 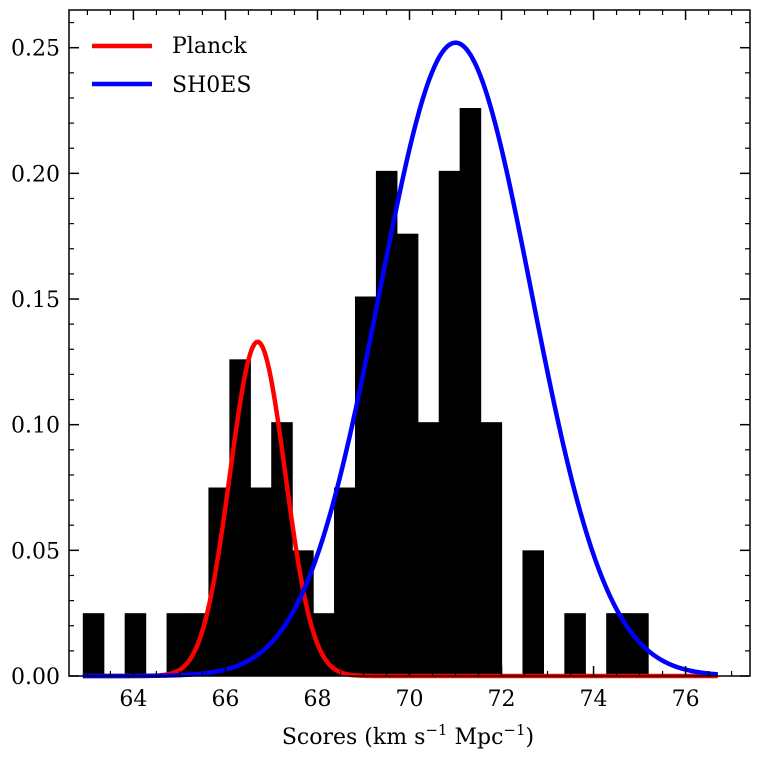 What do you see at coordinates (35, 49) in the screenshot?
I see `y-tick-label: 0.25` at bounding box center [35, 49].